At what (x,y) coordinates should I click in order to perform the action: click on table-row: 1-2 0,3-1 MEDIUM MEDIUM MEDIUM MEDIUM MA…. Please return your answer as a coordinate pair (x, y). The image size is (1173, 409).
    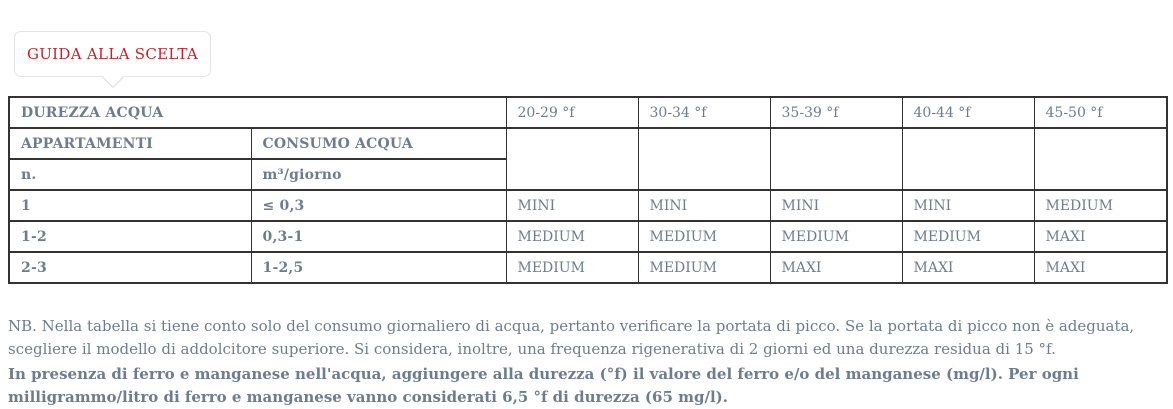
    Looking at the image, I should click on (588, 236).